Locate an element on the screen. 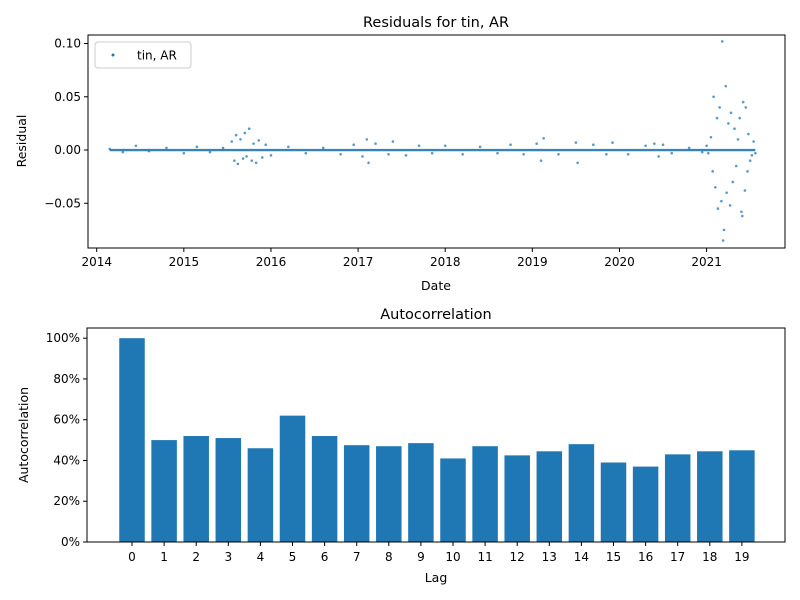  autocorrelation-x-ticks: 0 1 2 3 4 5 6 7 8 9 10 11 12 13 14 15 16 17 18 19 is located at coordinates (439, 553).